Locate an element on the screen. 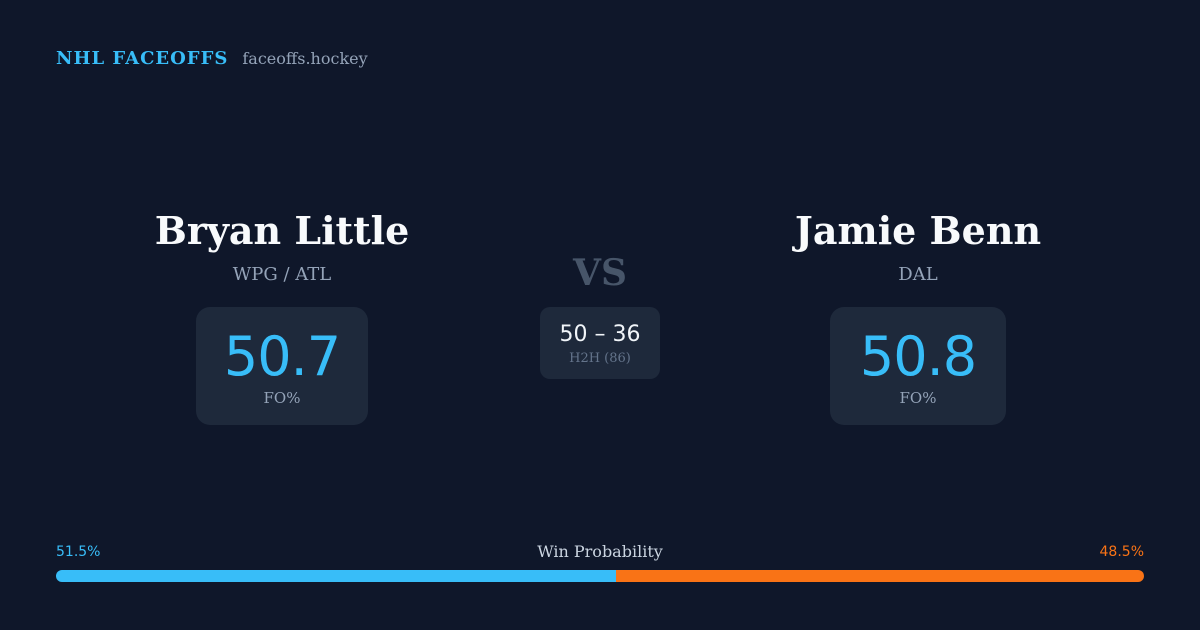  player-left-stat-card: 50.7 FO% is located at coordinates (282, 366).